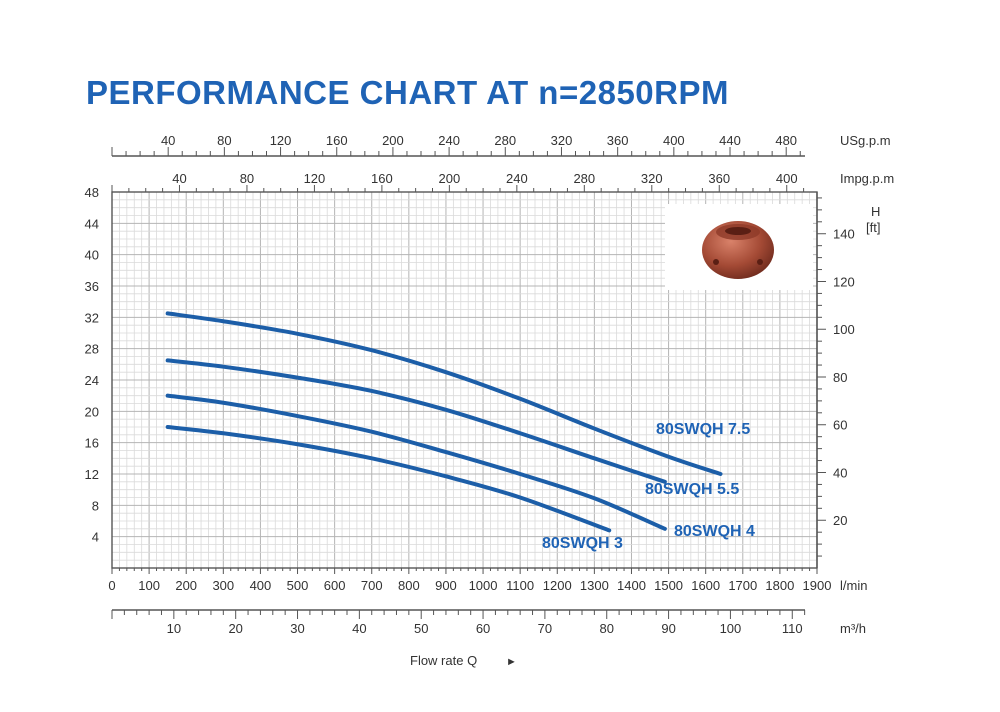 The image size is (1000, 712). Describe the element at coordinates (92, 286) in the screenshot. I see `y-tick-label: 36` at that location.